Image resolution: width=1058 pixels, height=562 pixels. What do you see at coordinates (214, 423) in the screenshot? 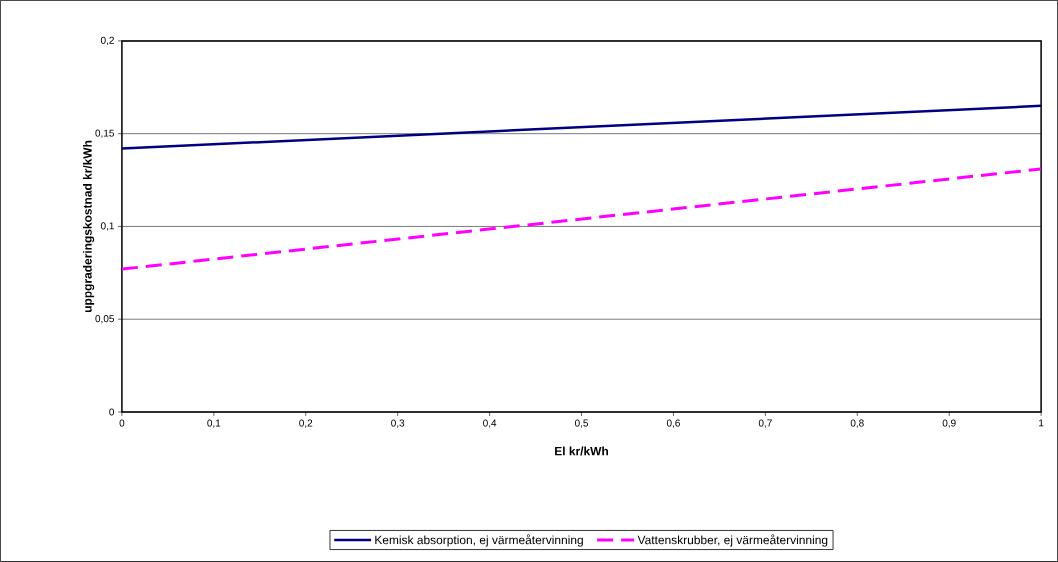
I see `x-tick-label: 0,1` at bounding box center [214, 423].